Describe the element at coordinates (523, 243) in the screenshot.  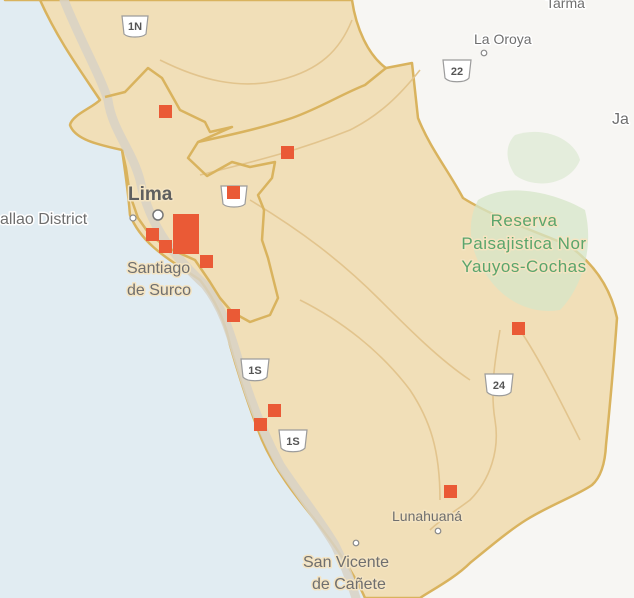
I see `label-reserve-line2: Paisajistica Nor` at that location.